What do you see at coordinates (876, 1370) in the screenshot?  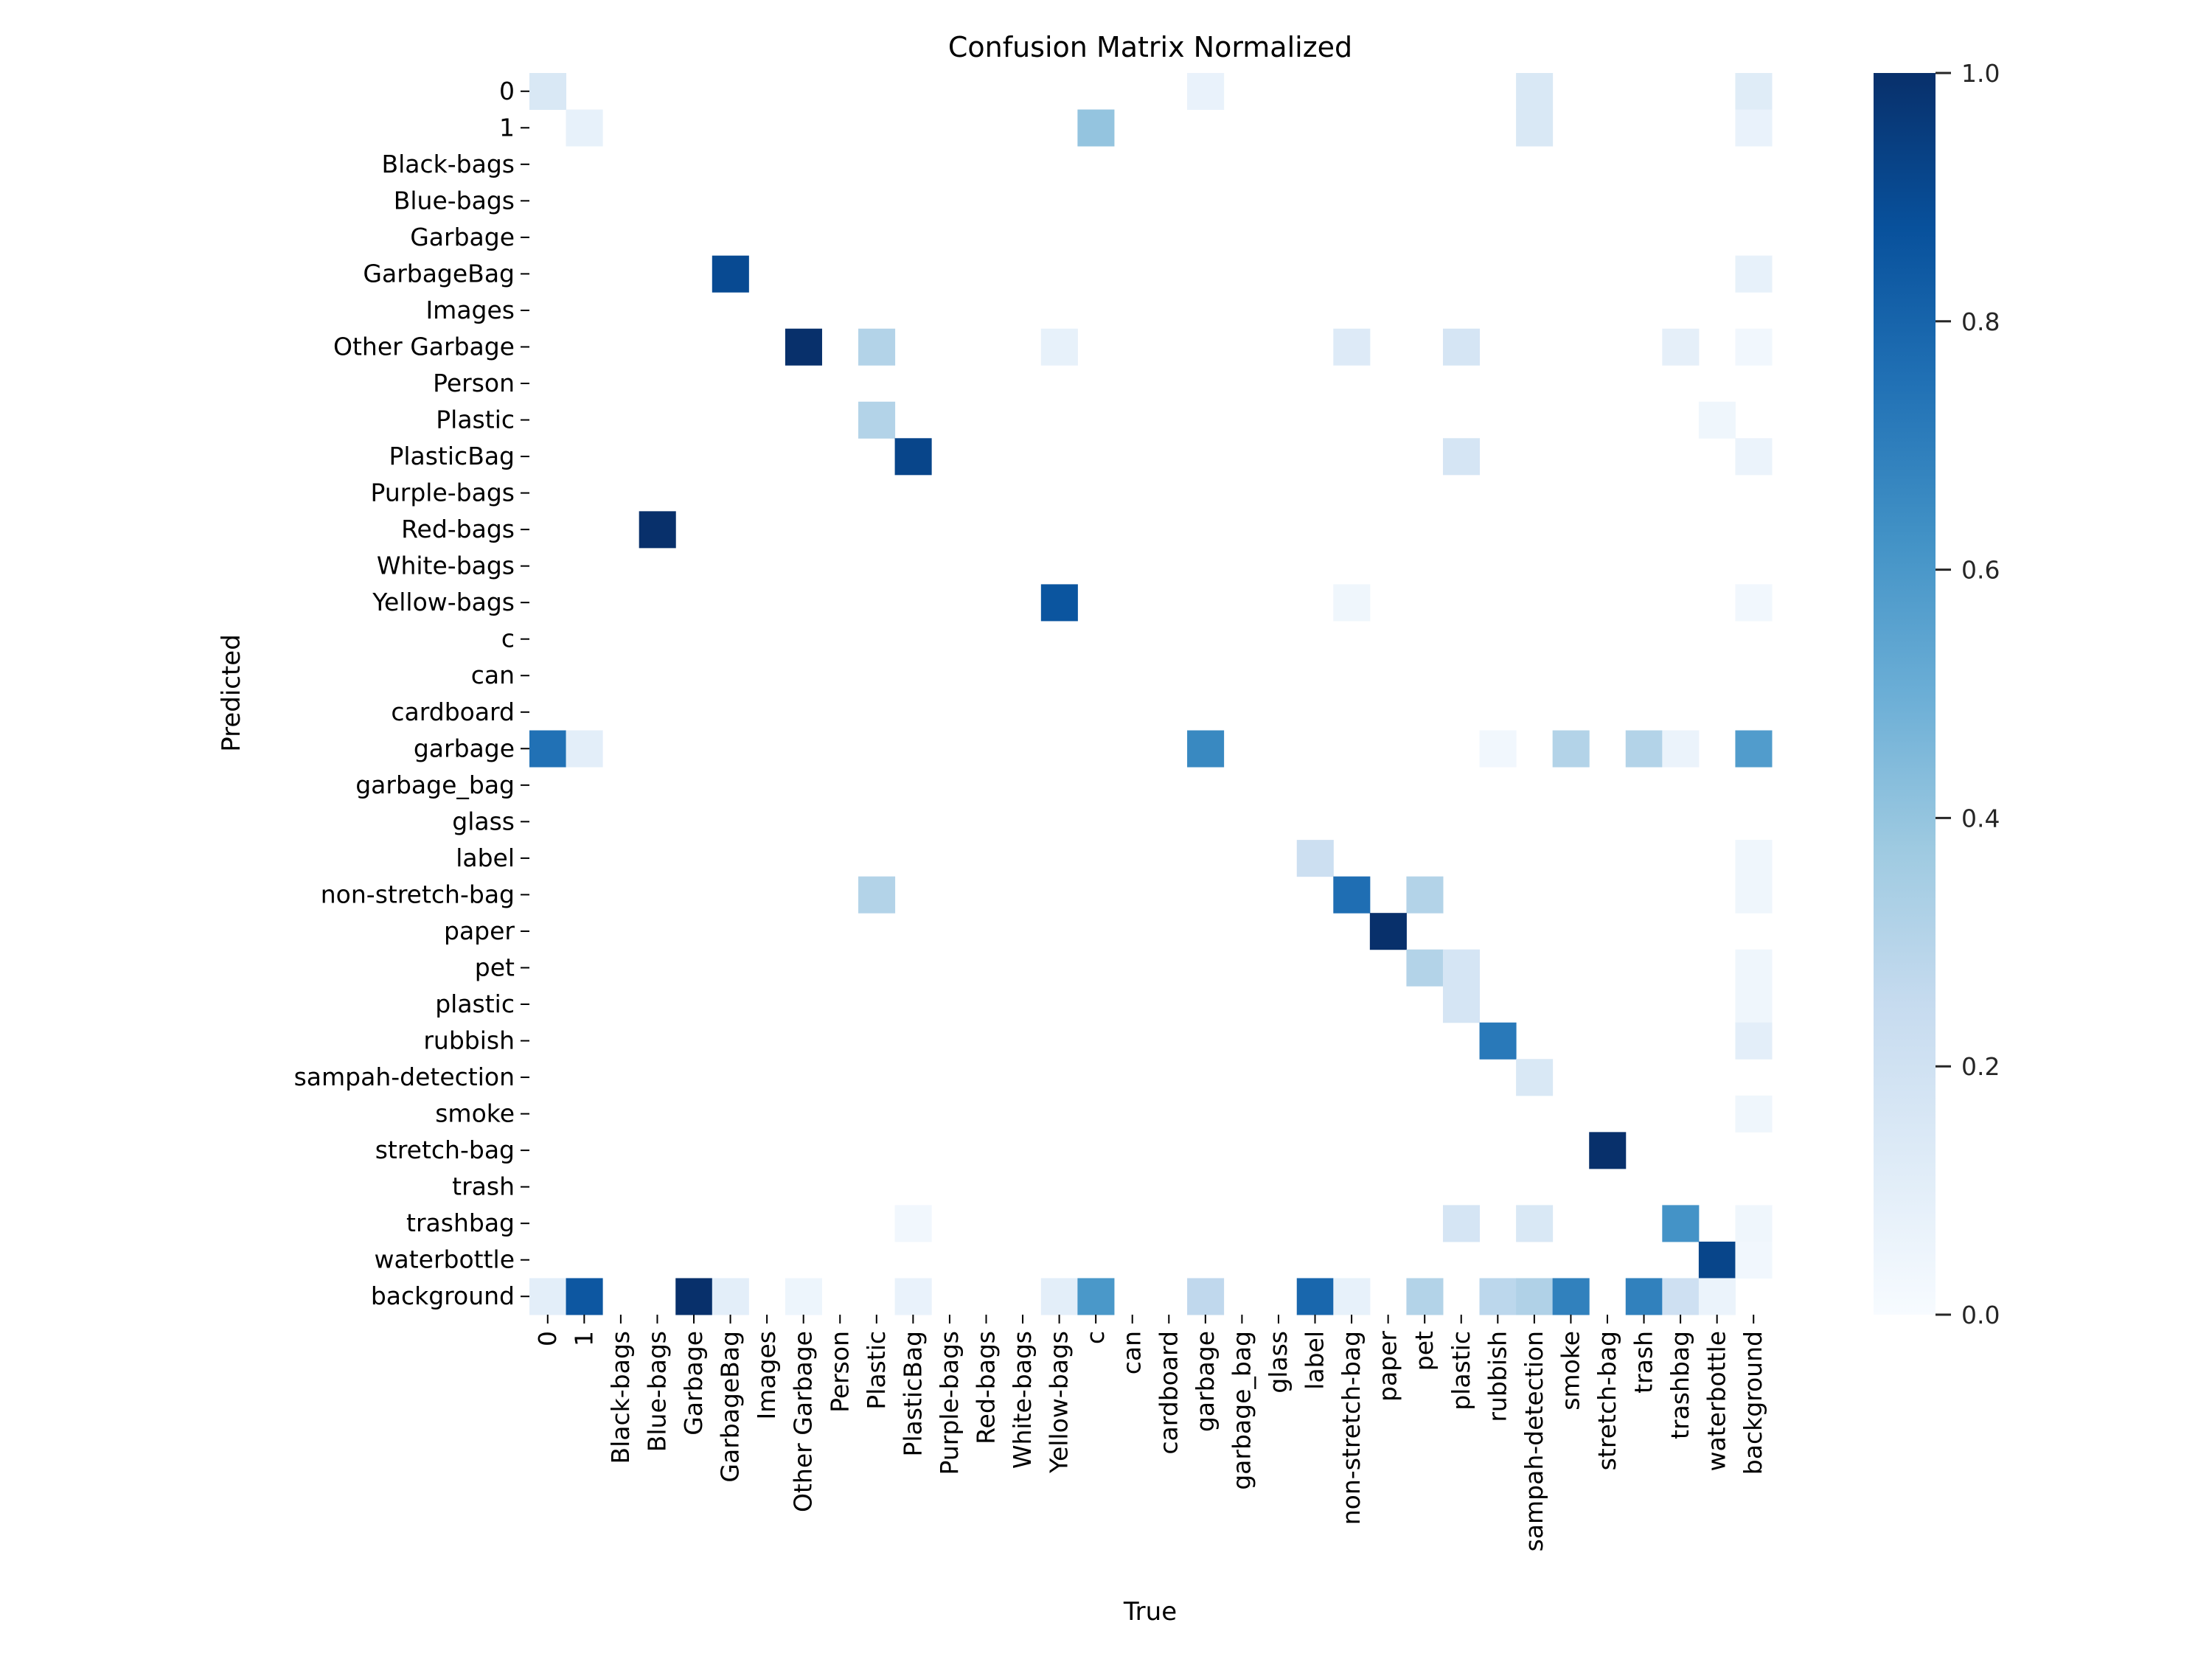 I see `x-tick-label: Plastic` at bounding box center [876, 1370].